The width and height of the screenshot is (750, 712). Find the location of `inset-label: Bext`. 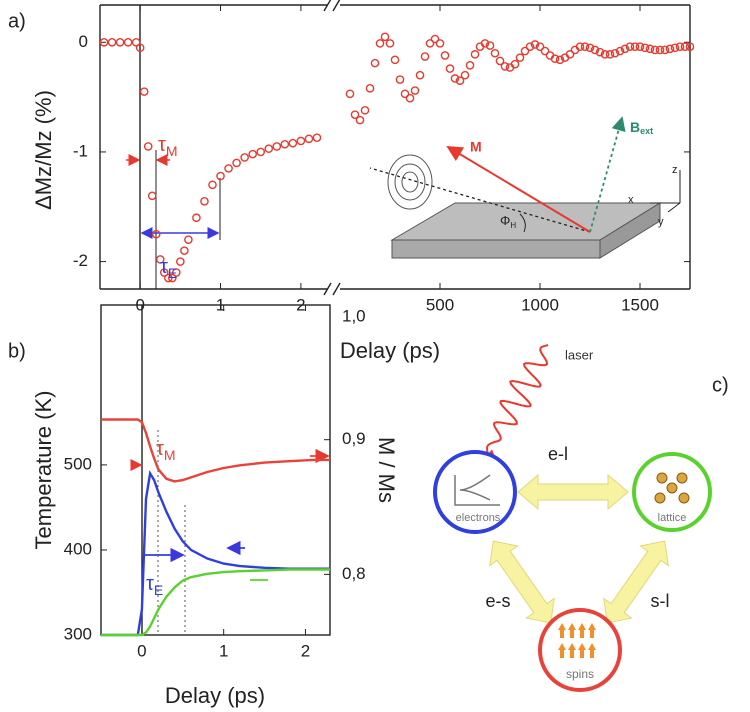

inset-label: Bext is located at coordinates (641, 128).